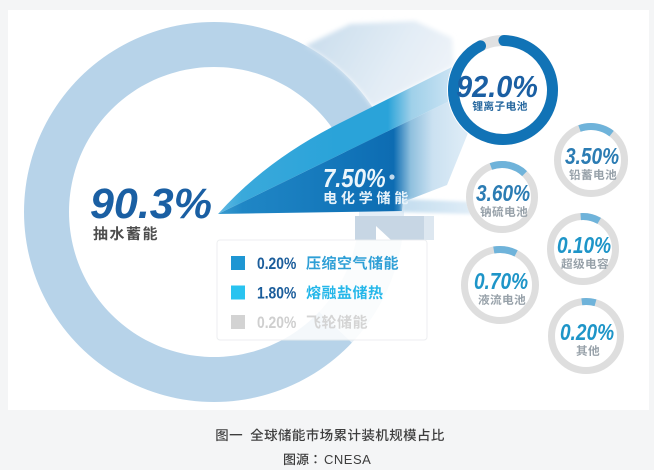  I want to click on svg-text: CNESA, so click(347, 459).